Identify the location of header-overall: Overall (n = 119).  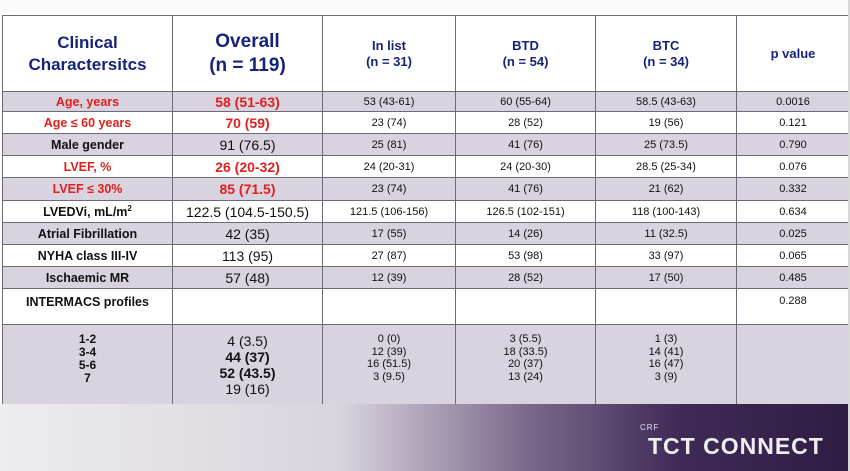
(247, 53).